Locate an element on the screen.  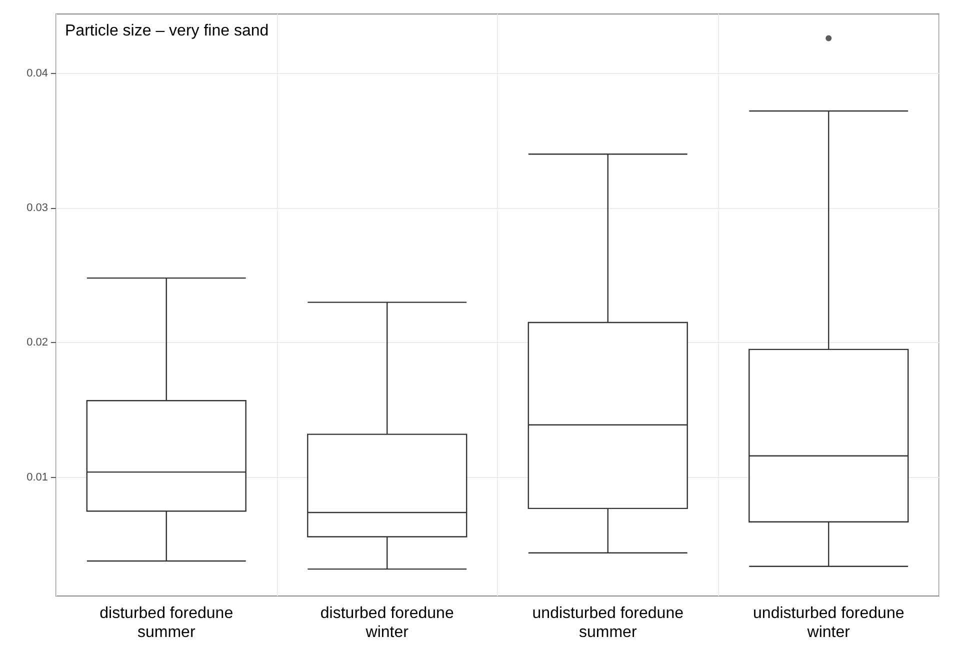
x-tick-label: undisturbed foredune summer is located at coordinates (608, 623).